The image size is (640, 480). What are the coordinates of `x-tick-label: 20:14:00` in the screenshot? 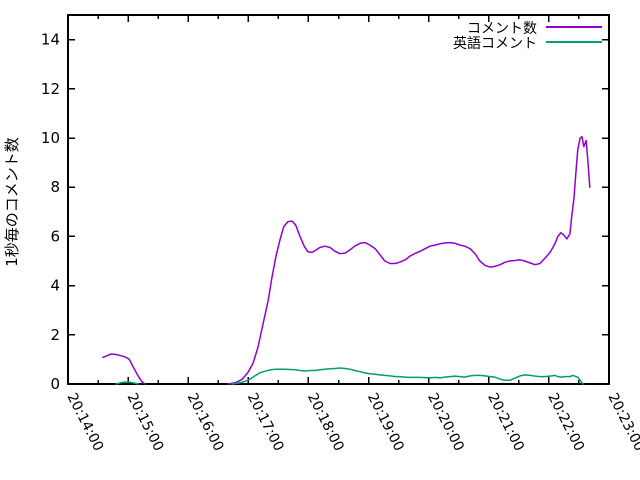 It's located at (84, 422).